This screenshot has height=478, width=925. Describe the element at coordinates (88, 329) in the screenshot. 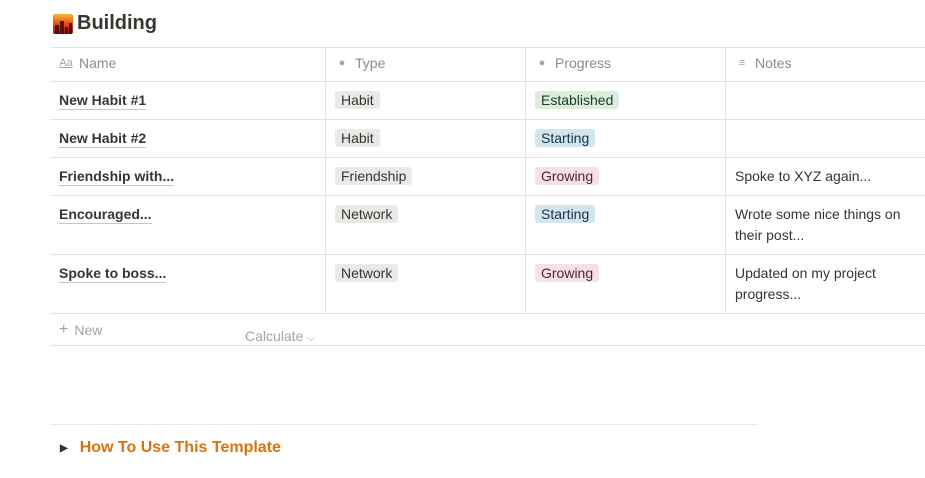

I see `new-label: New` at that location.